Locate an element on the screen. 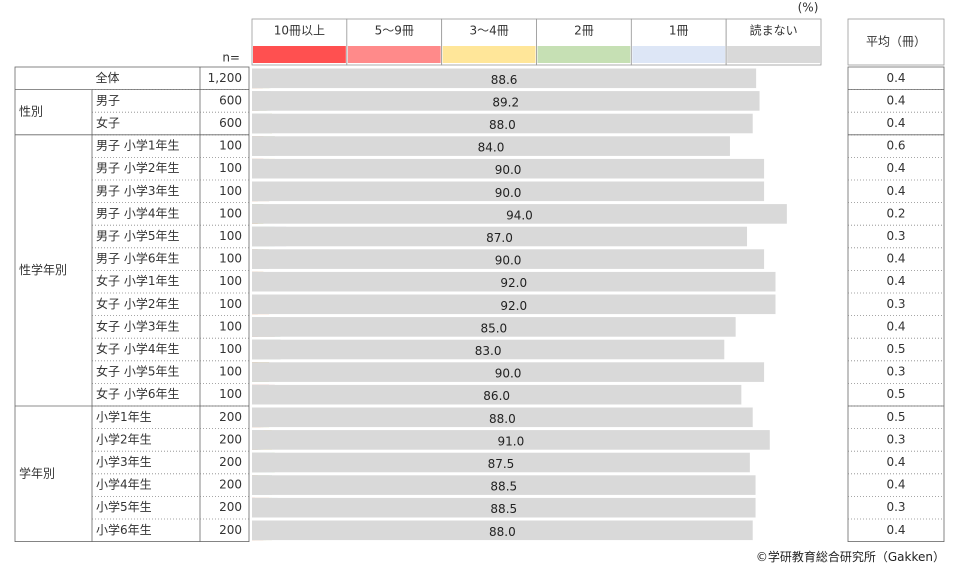 This screenshot has height=573, width=967. row-label: 男子 小学2年生 is located at coordinates (137, 167).